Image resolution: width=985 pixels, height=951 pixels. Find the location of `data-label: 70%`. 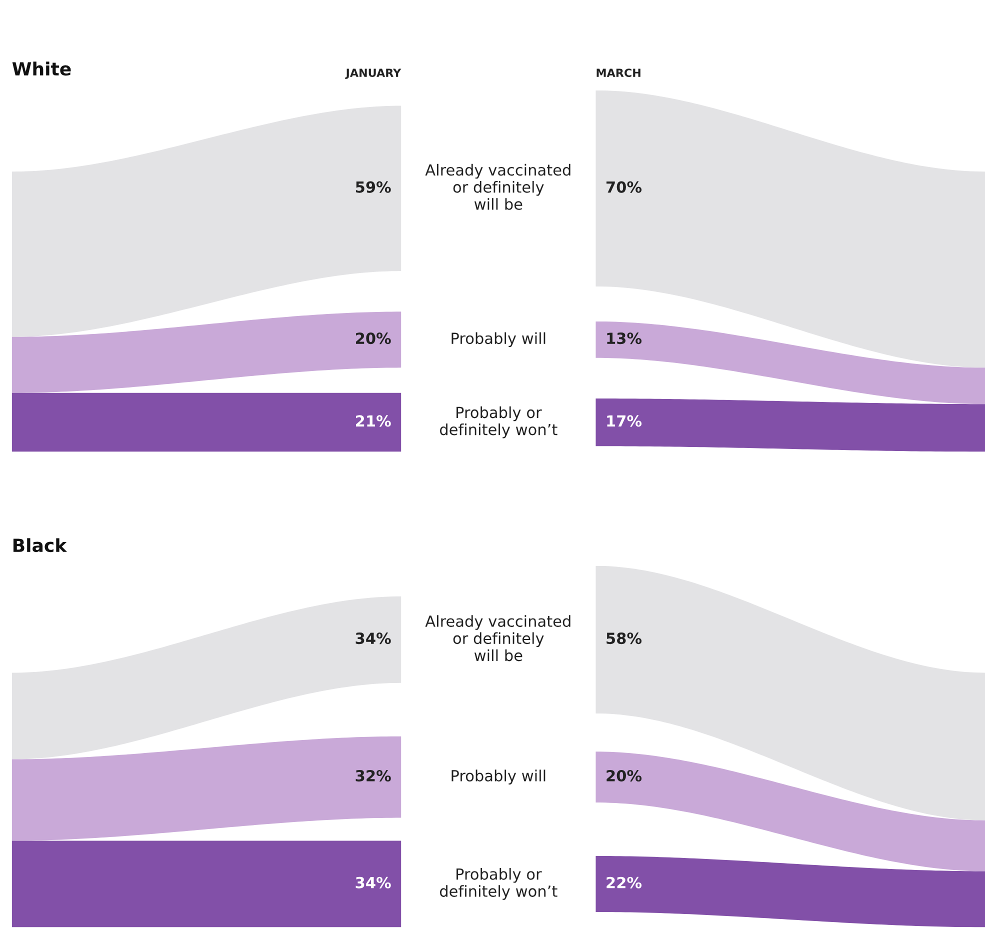

data-label: 70% is located at coordinates (624, 187).